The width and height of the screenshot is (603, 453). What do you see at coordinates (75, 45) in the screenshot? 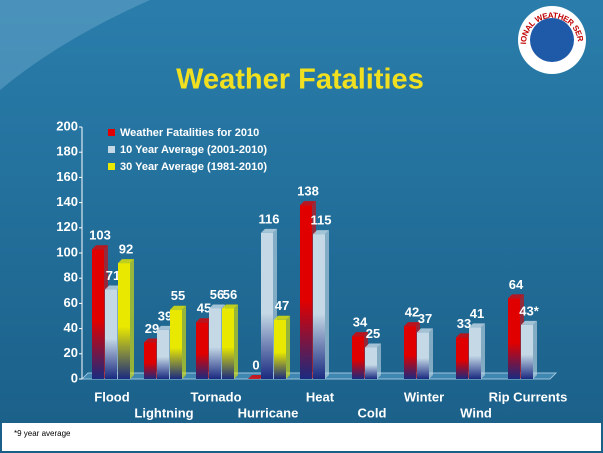
I see `decoration` at bounding box center [75, 45].